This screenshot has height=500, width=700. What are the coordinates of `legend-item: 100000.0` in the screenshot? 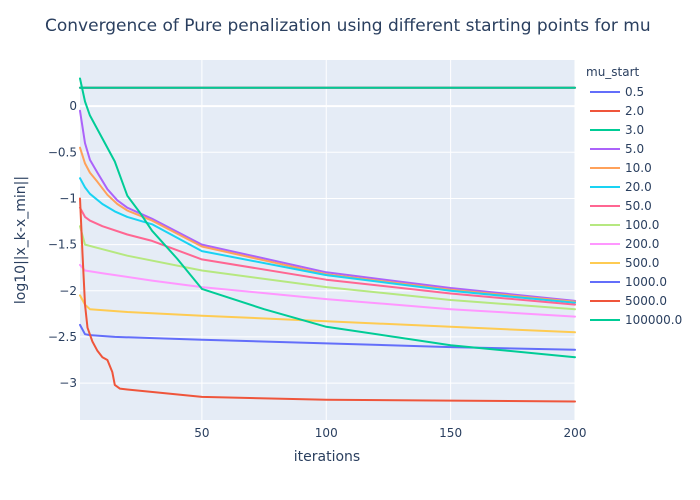 It's located at (636, 320).